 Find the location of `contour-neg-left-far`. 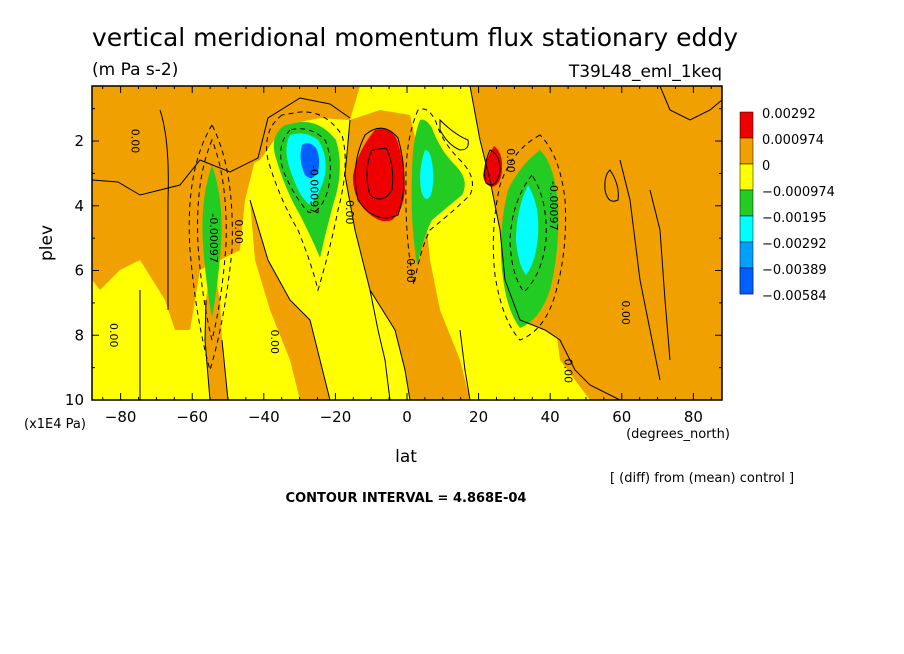

contour-neg-left-far is located at coordinates (210, 247).